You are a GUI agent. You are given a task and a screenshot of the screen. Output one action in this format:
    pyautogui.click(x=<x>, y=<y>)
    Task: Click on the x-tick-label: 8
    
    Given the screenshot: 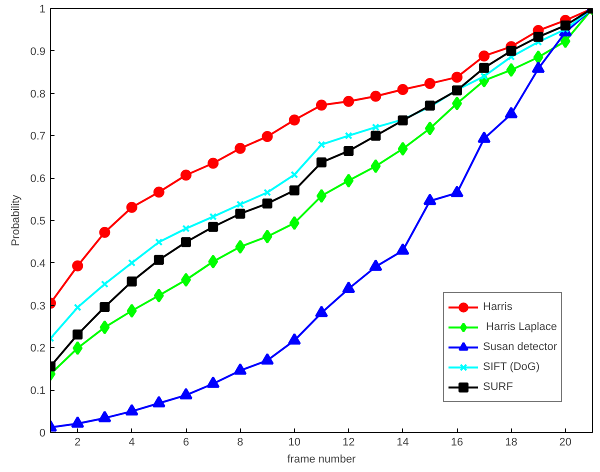 What is the action you would take?
    pyautogui.click(x=240, y=442)
    